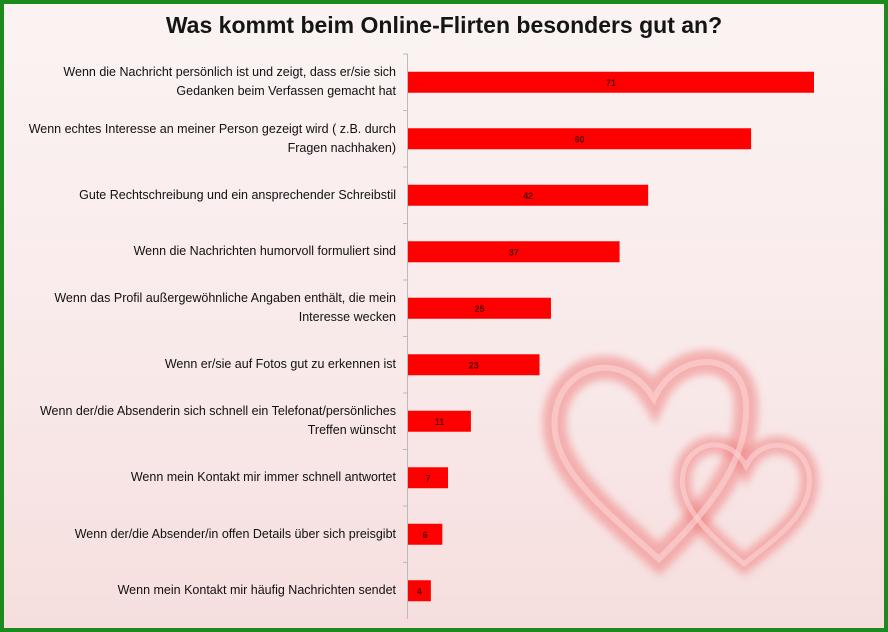  I want to click on bar-value-label: 23, so click(474, 365).